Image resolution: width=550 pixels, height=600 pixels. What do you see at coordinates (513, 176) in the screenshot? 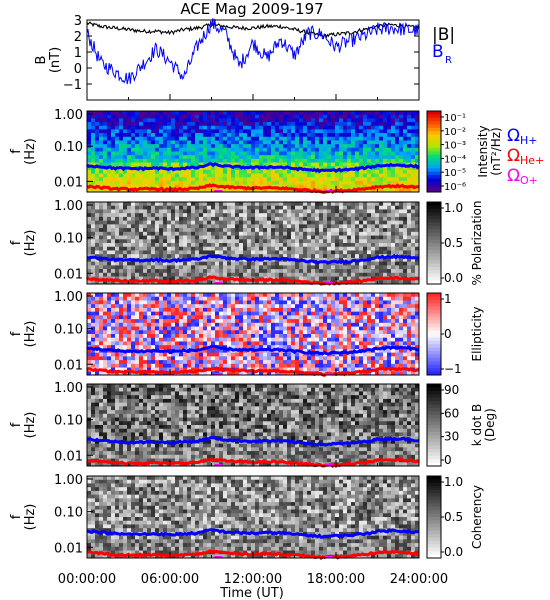
I see `legend-cyclotron-symbol: Ω` at bounding box center [513, 176].